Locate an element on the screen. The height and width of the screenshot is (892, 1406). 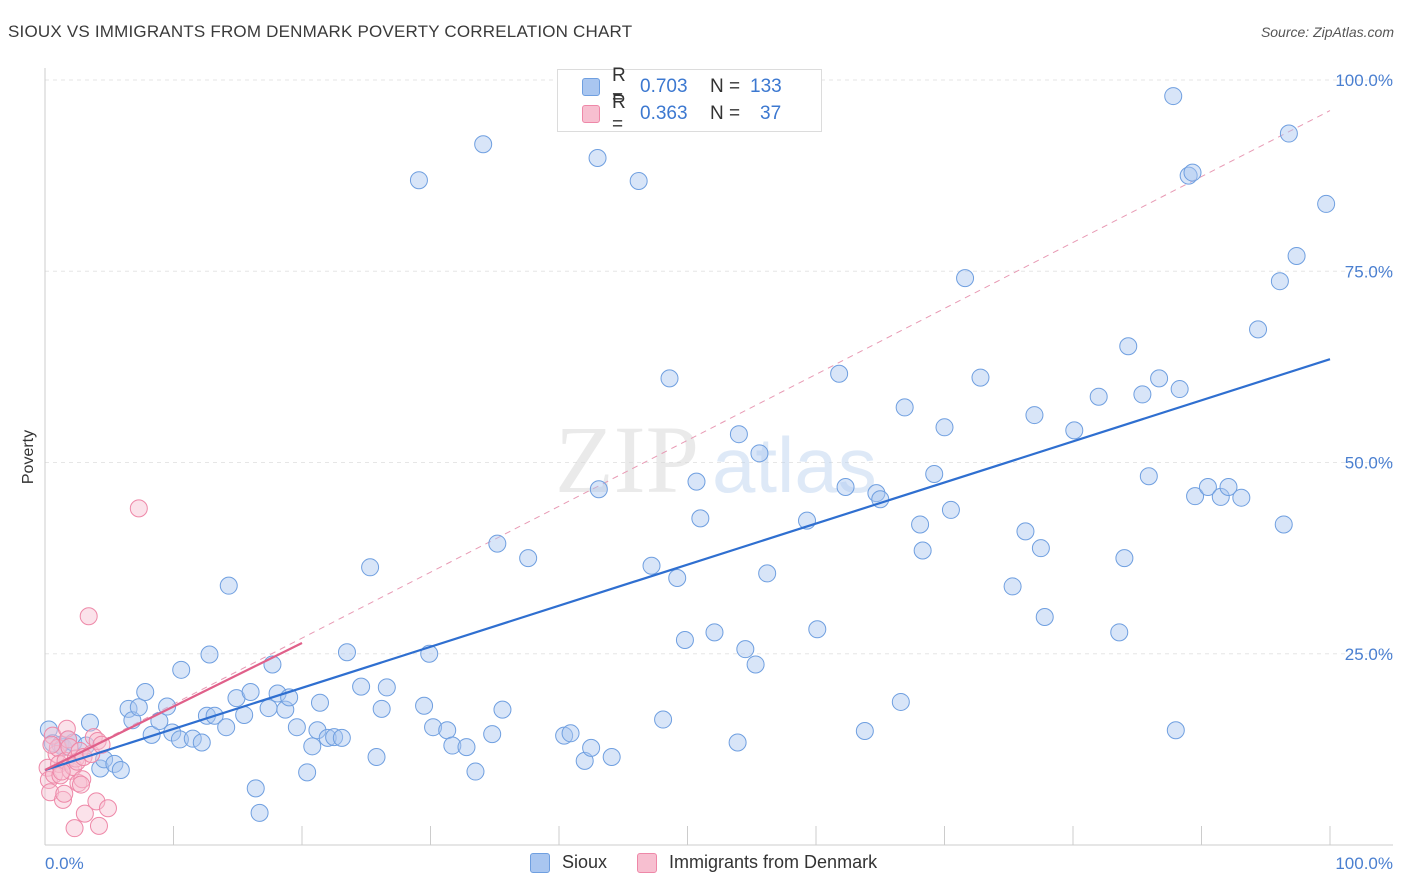
legend-item-denmark: Immigrants from Denmark is located at coordinates (757, 862).